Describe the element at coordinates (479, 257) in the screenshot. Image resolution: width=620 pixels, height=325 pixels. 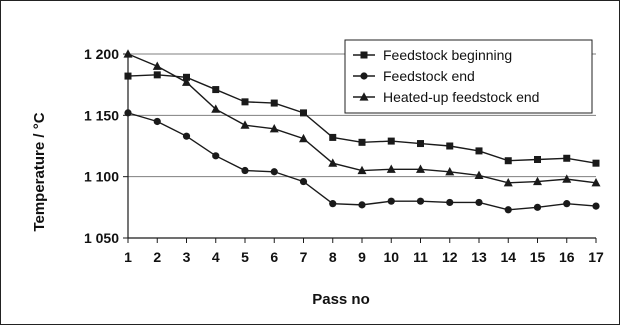
I see `x-tick-label: 13` at that location.